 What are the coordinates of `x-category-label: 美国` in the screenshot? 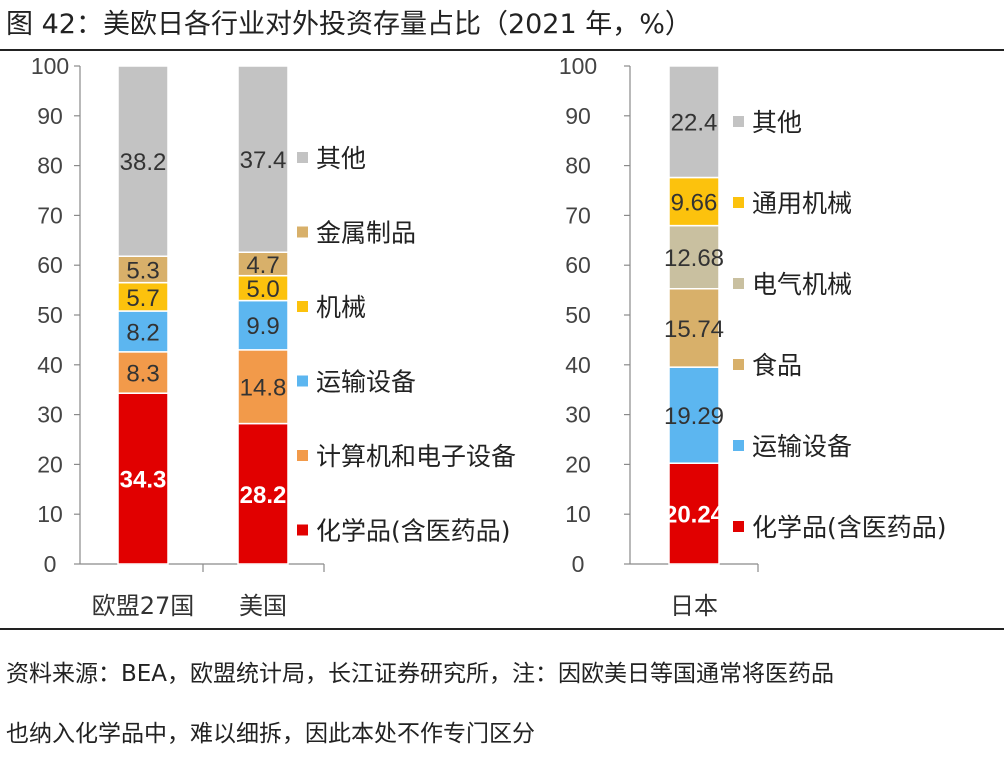 It's located at (263, 606).